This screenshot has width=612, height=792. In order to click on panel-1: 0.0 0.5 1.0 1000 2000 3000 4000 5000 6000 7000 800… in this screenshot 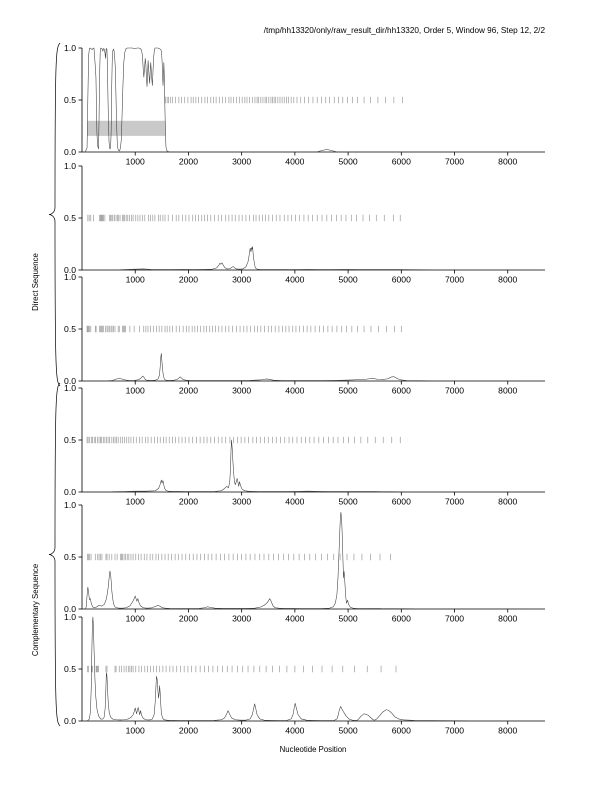, I will do `click(304, 105)`.